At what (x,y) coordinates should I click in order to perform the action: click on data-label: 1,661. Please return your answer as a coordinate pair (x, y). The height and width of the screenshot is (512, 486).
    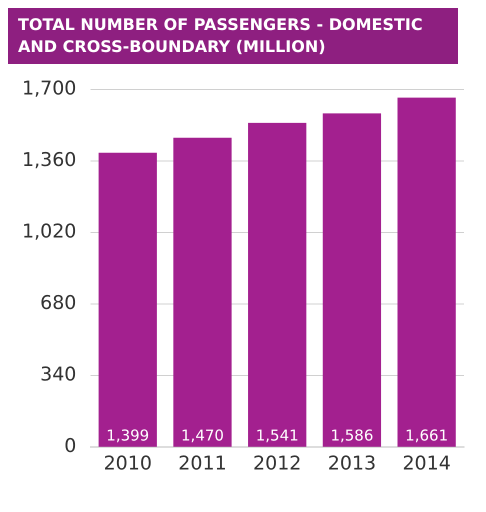
    Looking at the image, I should click on (426, 435).